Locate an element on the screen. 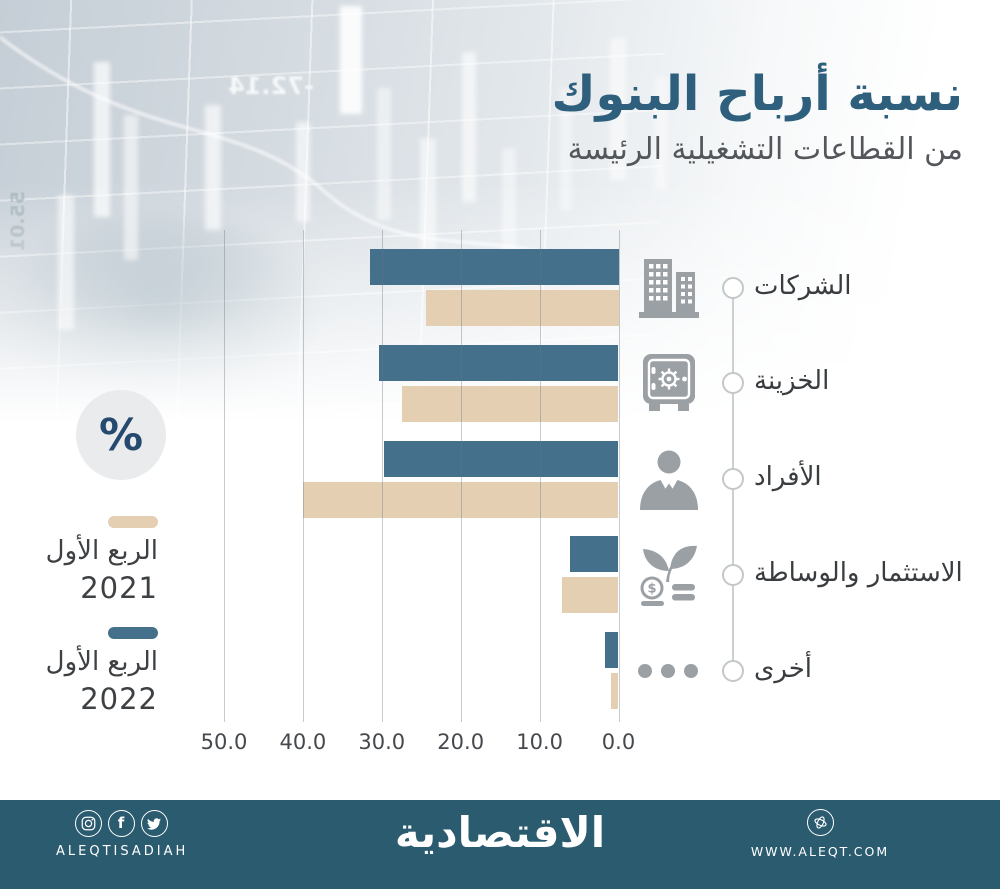  legend-swatch-2022 is located at coordinates (133, 633).